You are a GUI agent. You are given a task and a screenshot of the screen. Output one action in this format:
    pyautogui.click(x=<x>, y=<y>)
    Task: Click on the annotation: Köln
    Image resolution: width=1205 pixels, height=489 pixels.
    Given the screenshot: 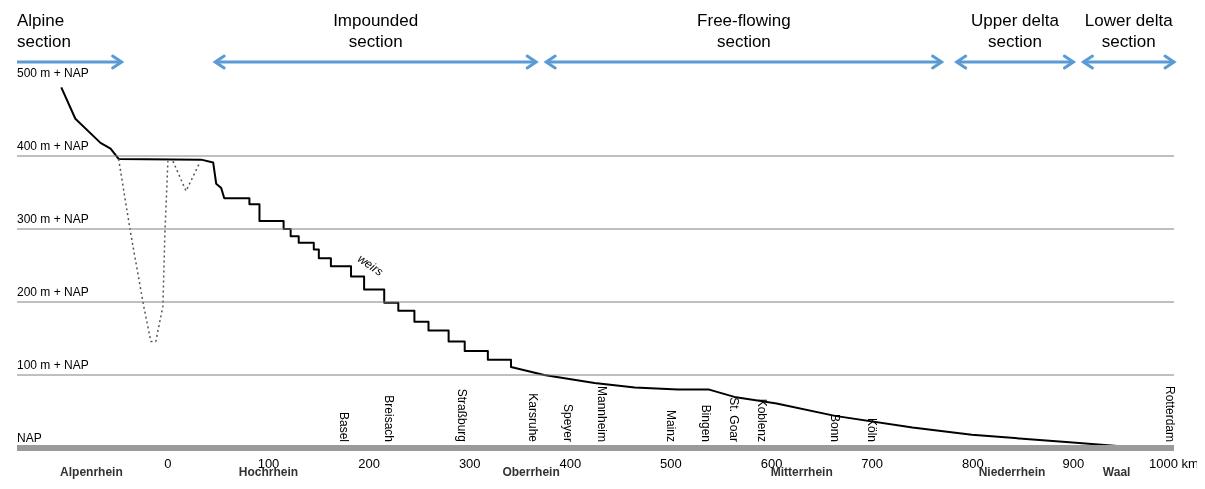 What is the action you would take?
    pyautogui.click(x=872, y=429)
    